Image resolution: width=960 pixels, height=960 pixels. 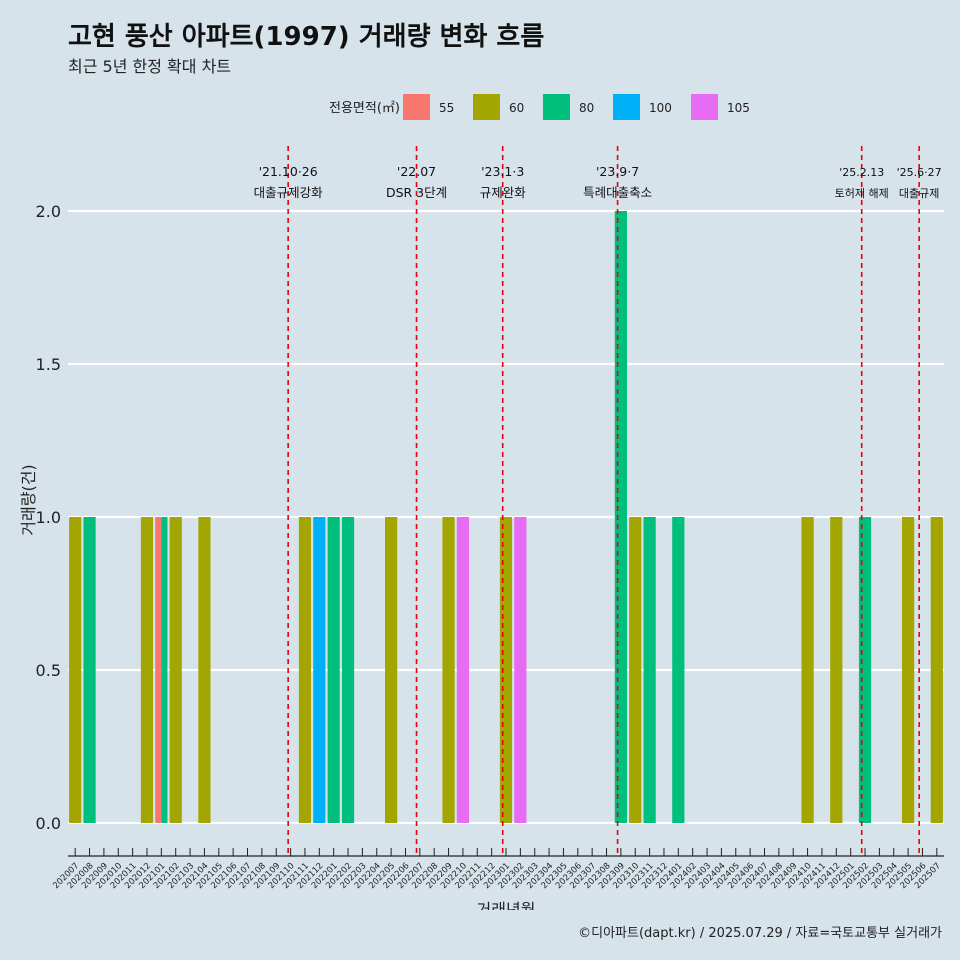 What do you see at coordinates (738, 108) in the screenshot?
I see `legend-label-105: 105` at bounding box center [738, 108].